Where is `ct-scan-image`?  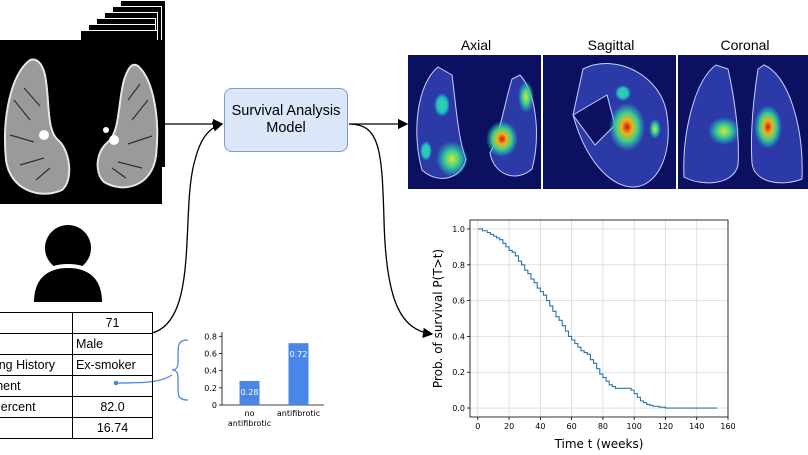
ct-scan-image is located at coordinates (81, 122).